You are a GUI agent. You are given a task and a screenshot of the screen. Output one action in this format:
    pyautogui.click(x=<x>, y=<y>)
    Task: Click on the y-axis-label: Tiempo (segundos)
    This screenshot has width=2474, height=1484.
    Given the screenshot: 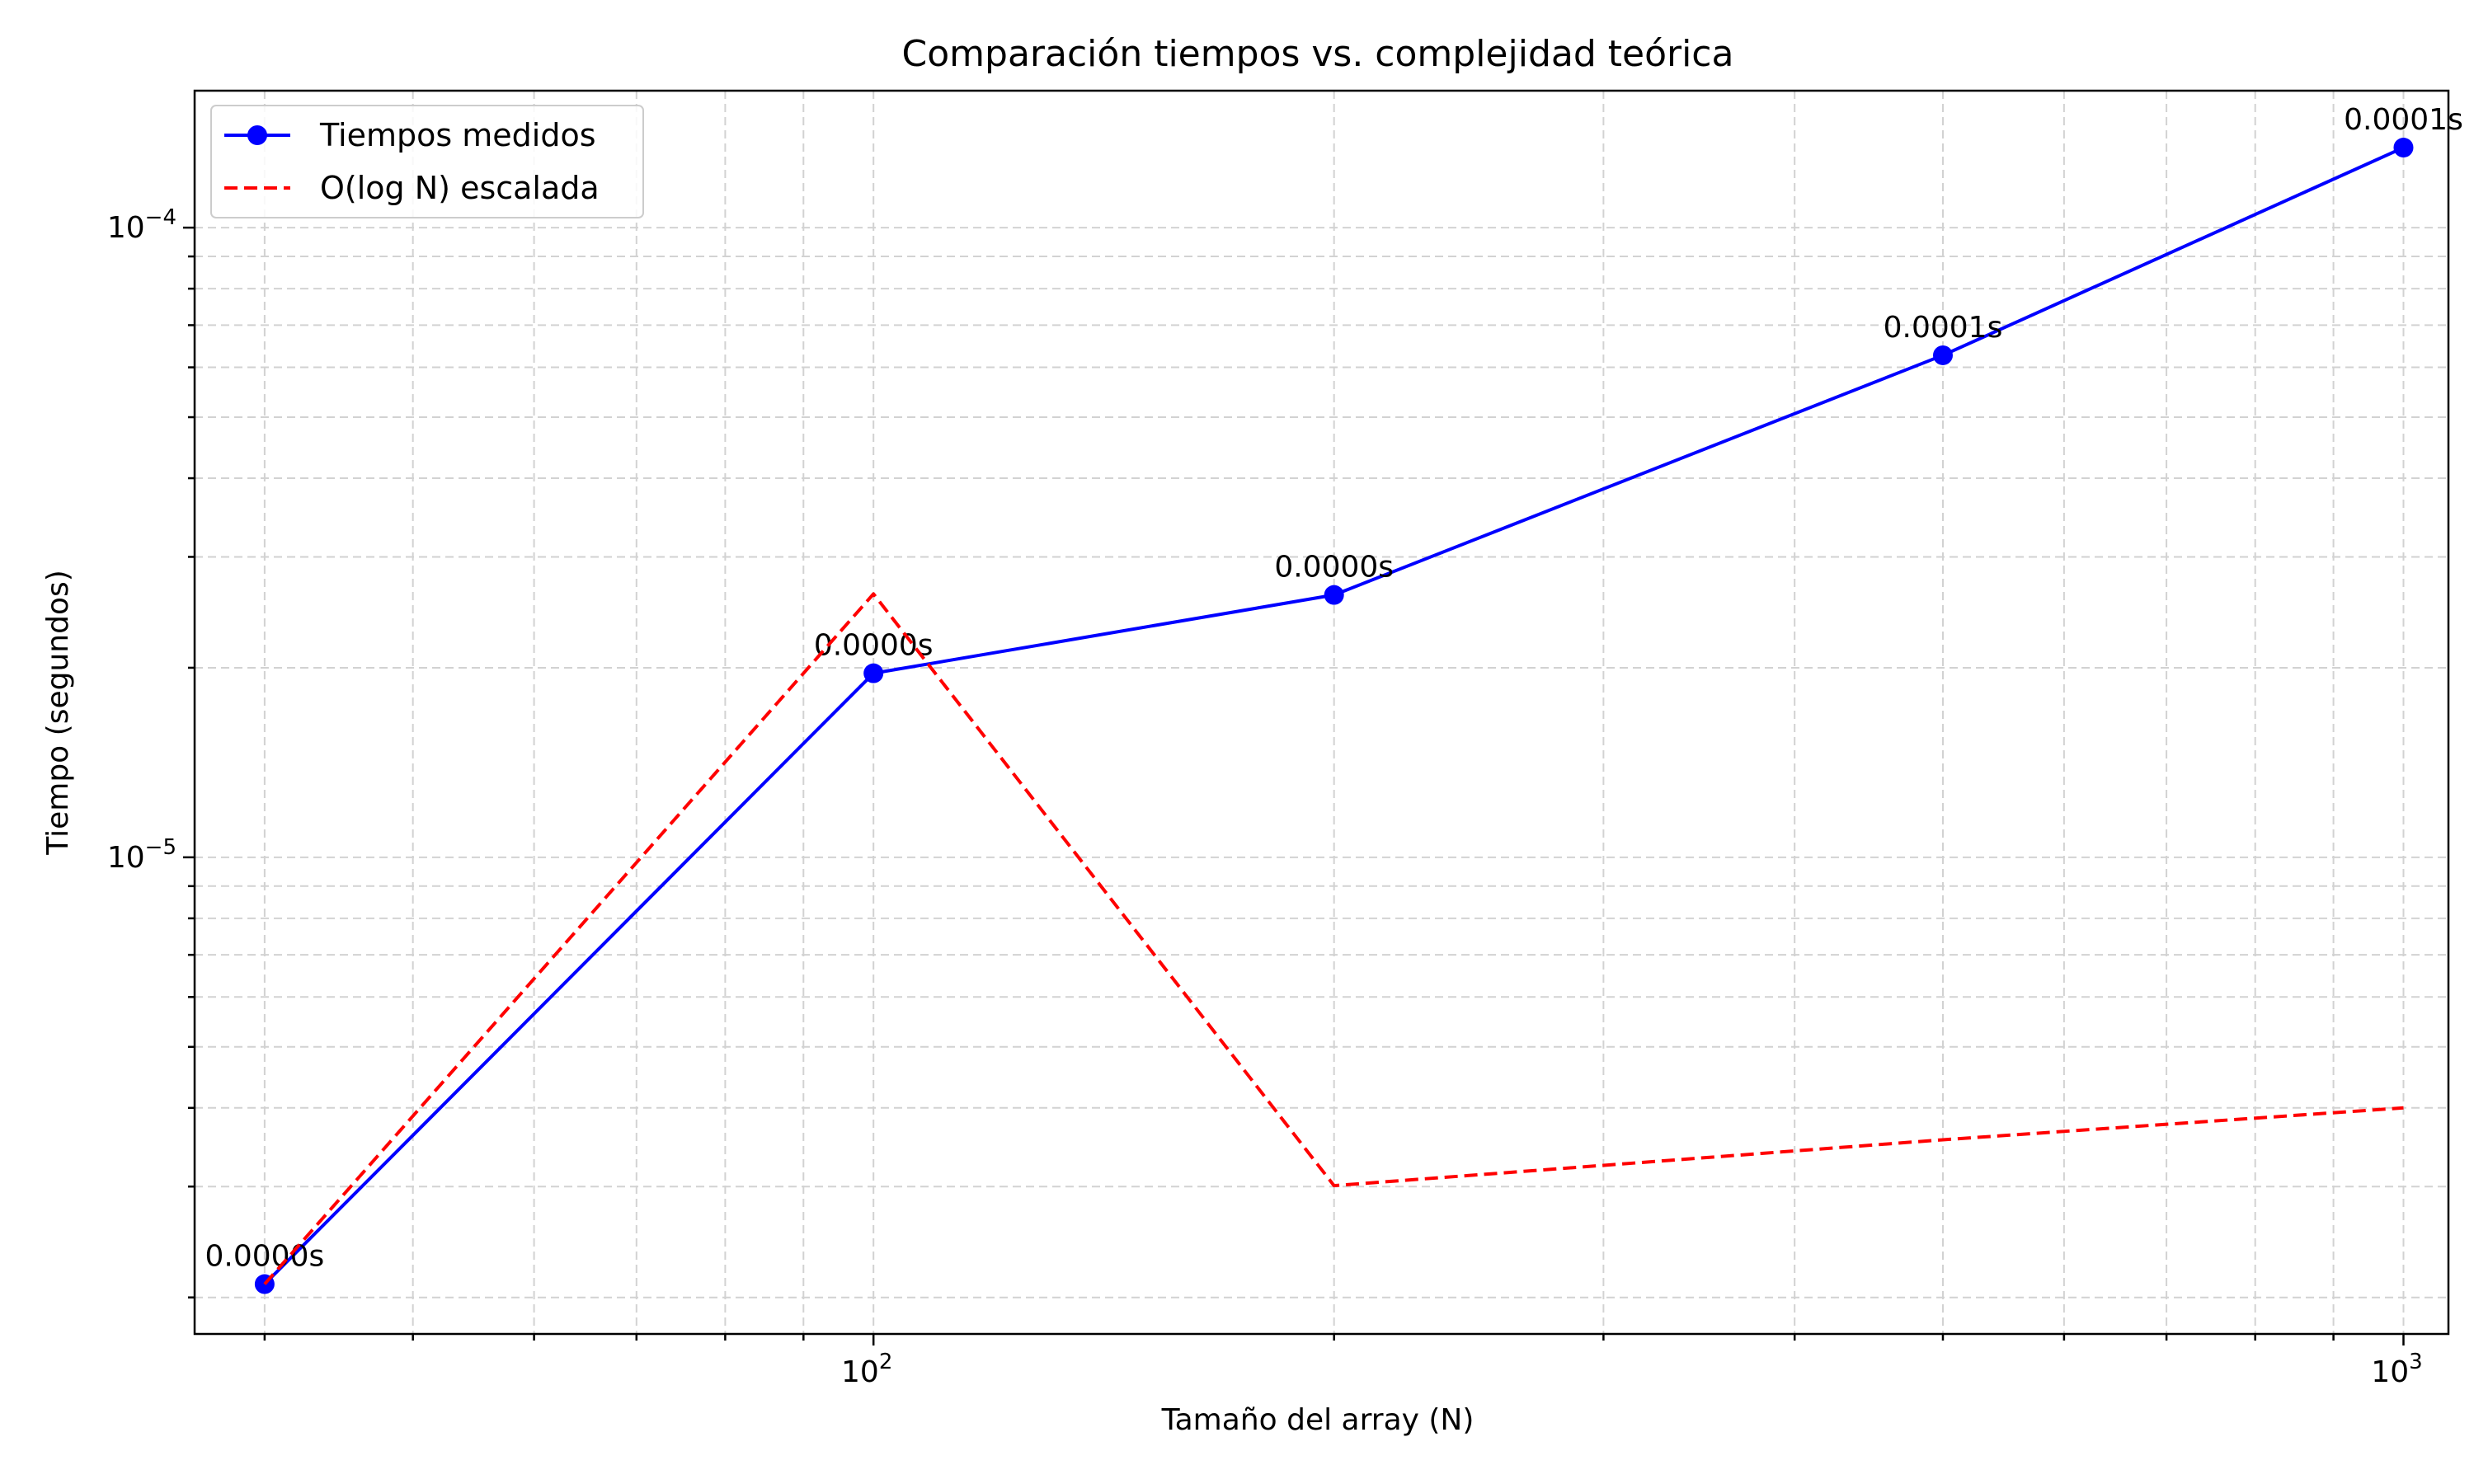 What is the action you would take?
    pyautogui.click(x=58, y=713)
    